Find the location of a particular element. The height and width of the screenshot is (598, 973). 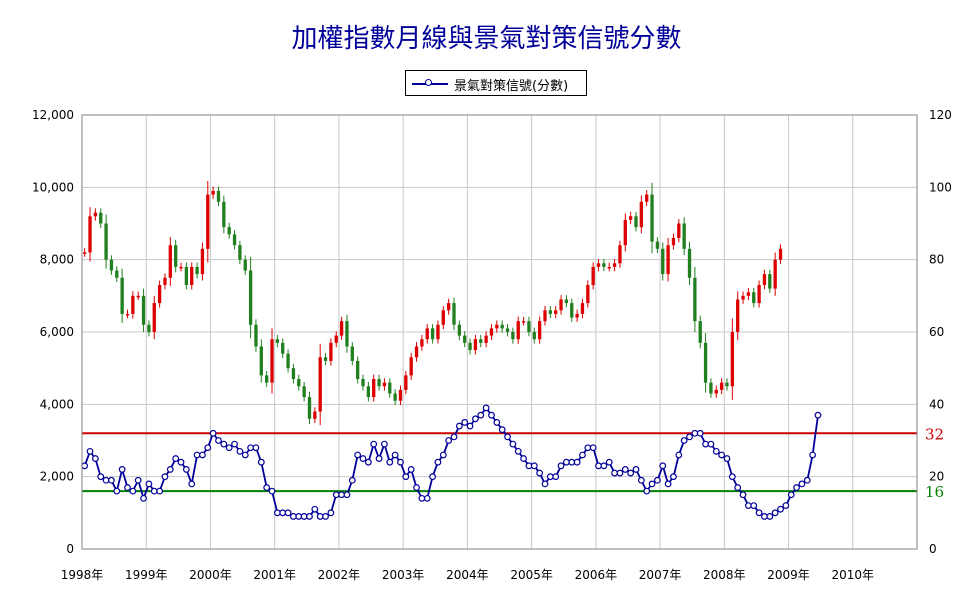

reference-lines: 32 16 is located at coordinates (513, 463).